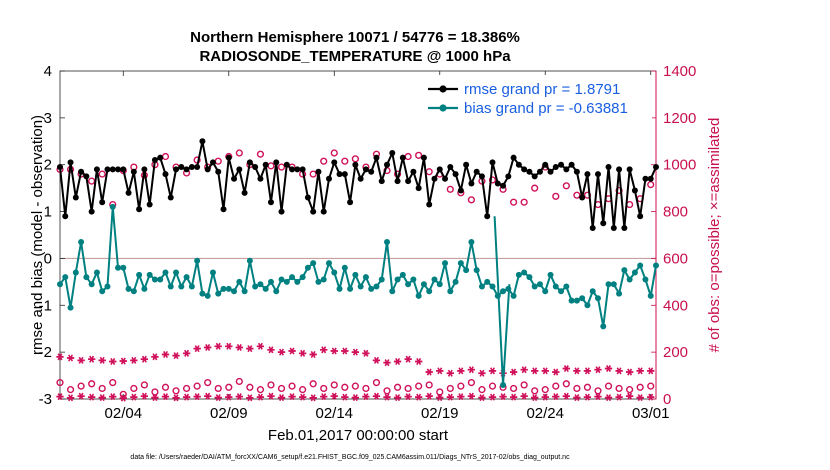 This screenshot has height=470, width=830. What do you see at coordinates (503, 384) in the screenshot?
I see `bias-spike-point` at bounding box center [503, 384].